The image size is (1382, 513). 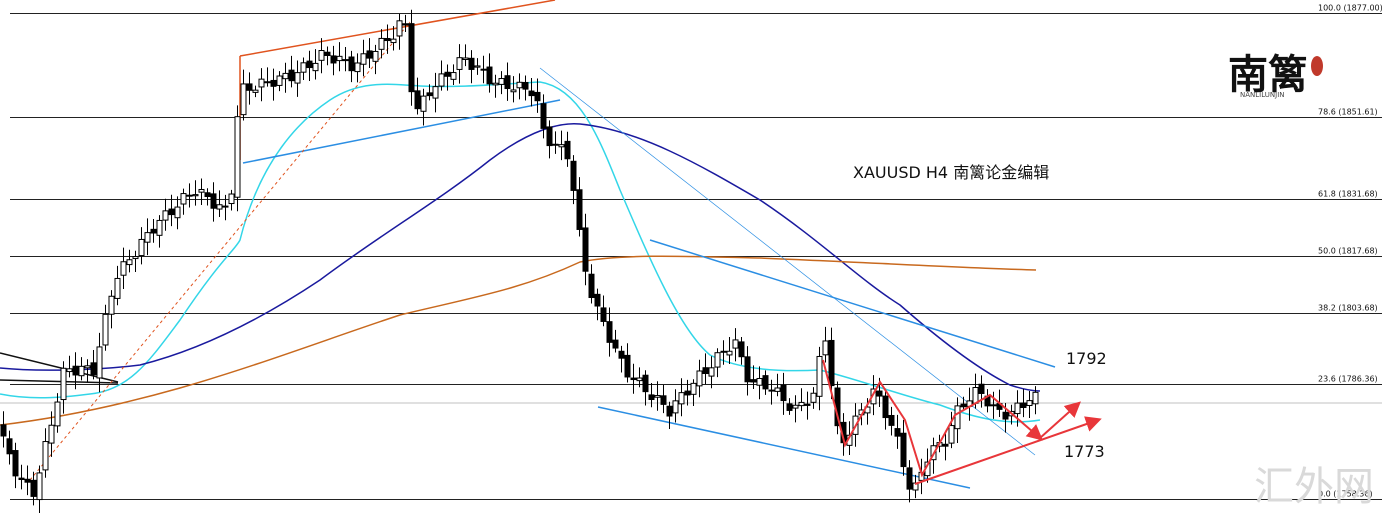 What do you see at coordinates (1348, 379) in the screenshot?
I see `fib-label-23.6: 23.6 (1786.36)` at bounding box center [1348, 379].